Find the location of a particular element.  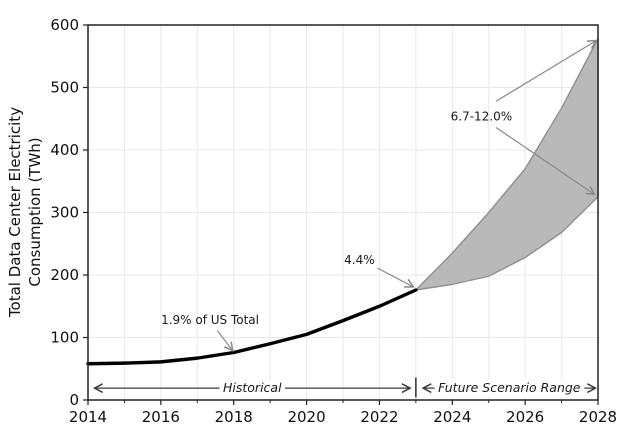

historical-line is located at coordinates (252, 327).